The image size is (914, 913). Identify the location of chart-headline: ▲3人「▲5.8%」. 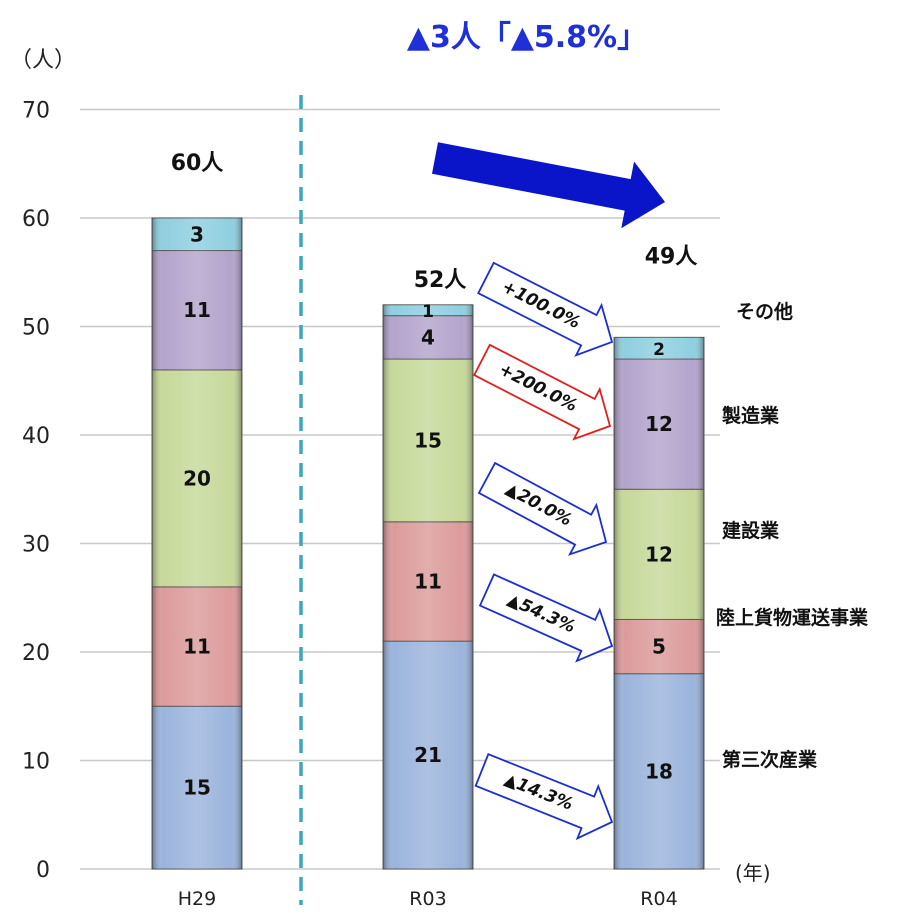
(527, 37).